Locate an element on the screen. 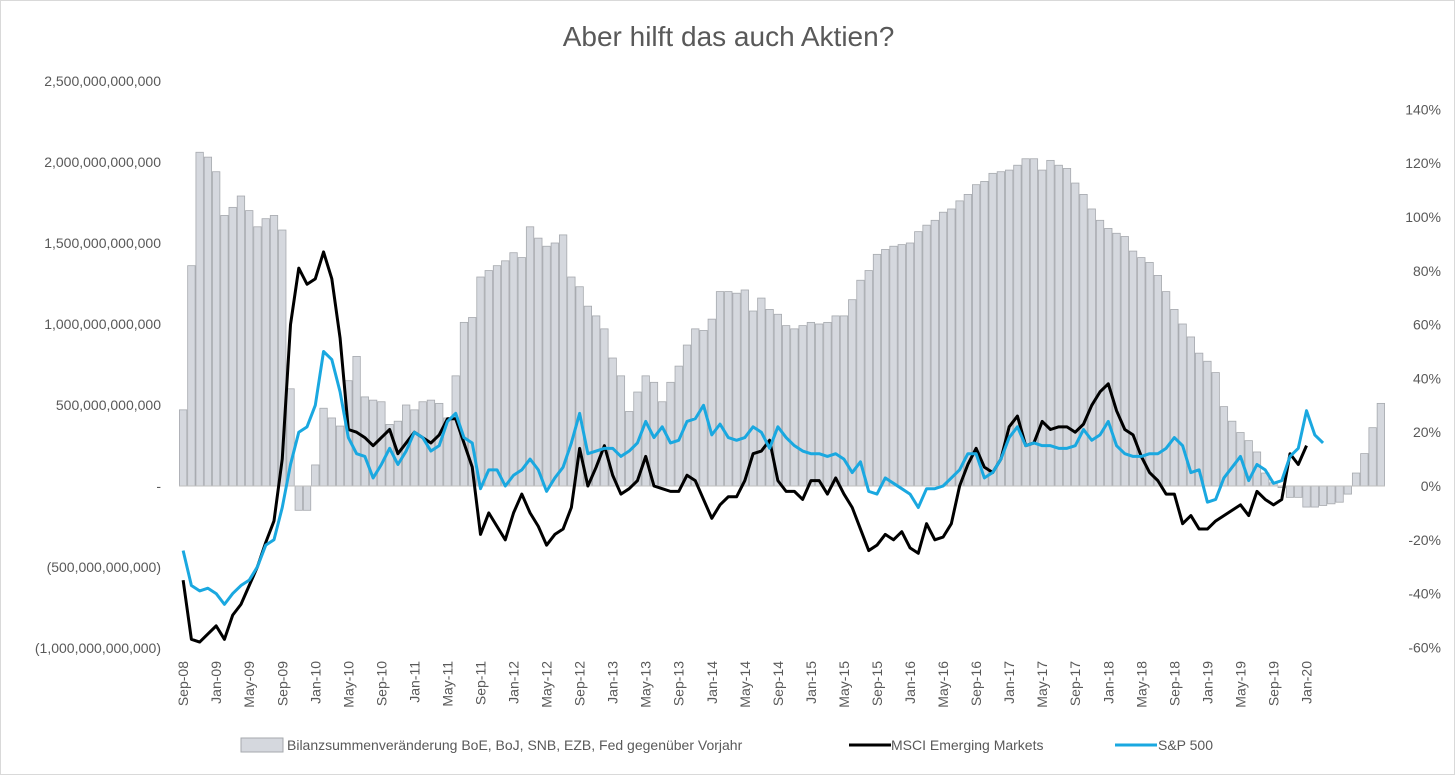 The height and width of the screenshot is (779, 1455). x-tick-label: Jan-18 is located at coordinates (1108, 682).